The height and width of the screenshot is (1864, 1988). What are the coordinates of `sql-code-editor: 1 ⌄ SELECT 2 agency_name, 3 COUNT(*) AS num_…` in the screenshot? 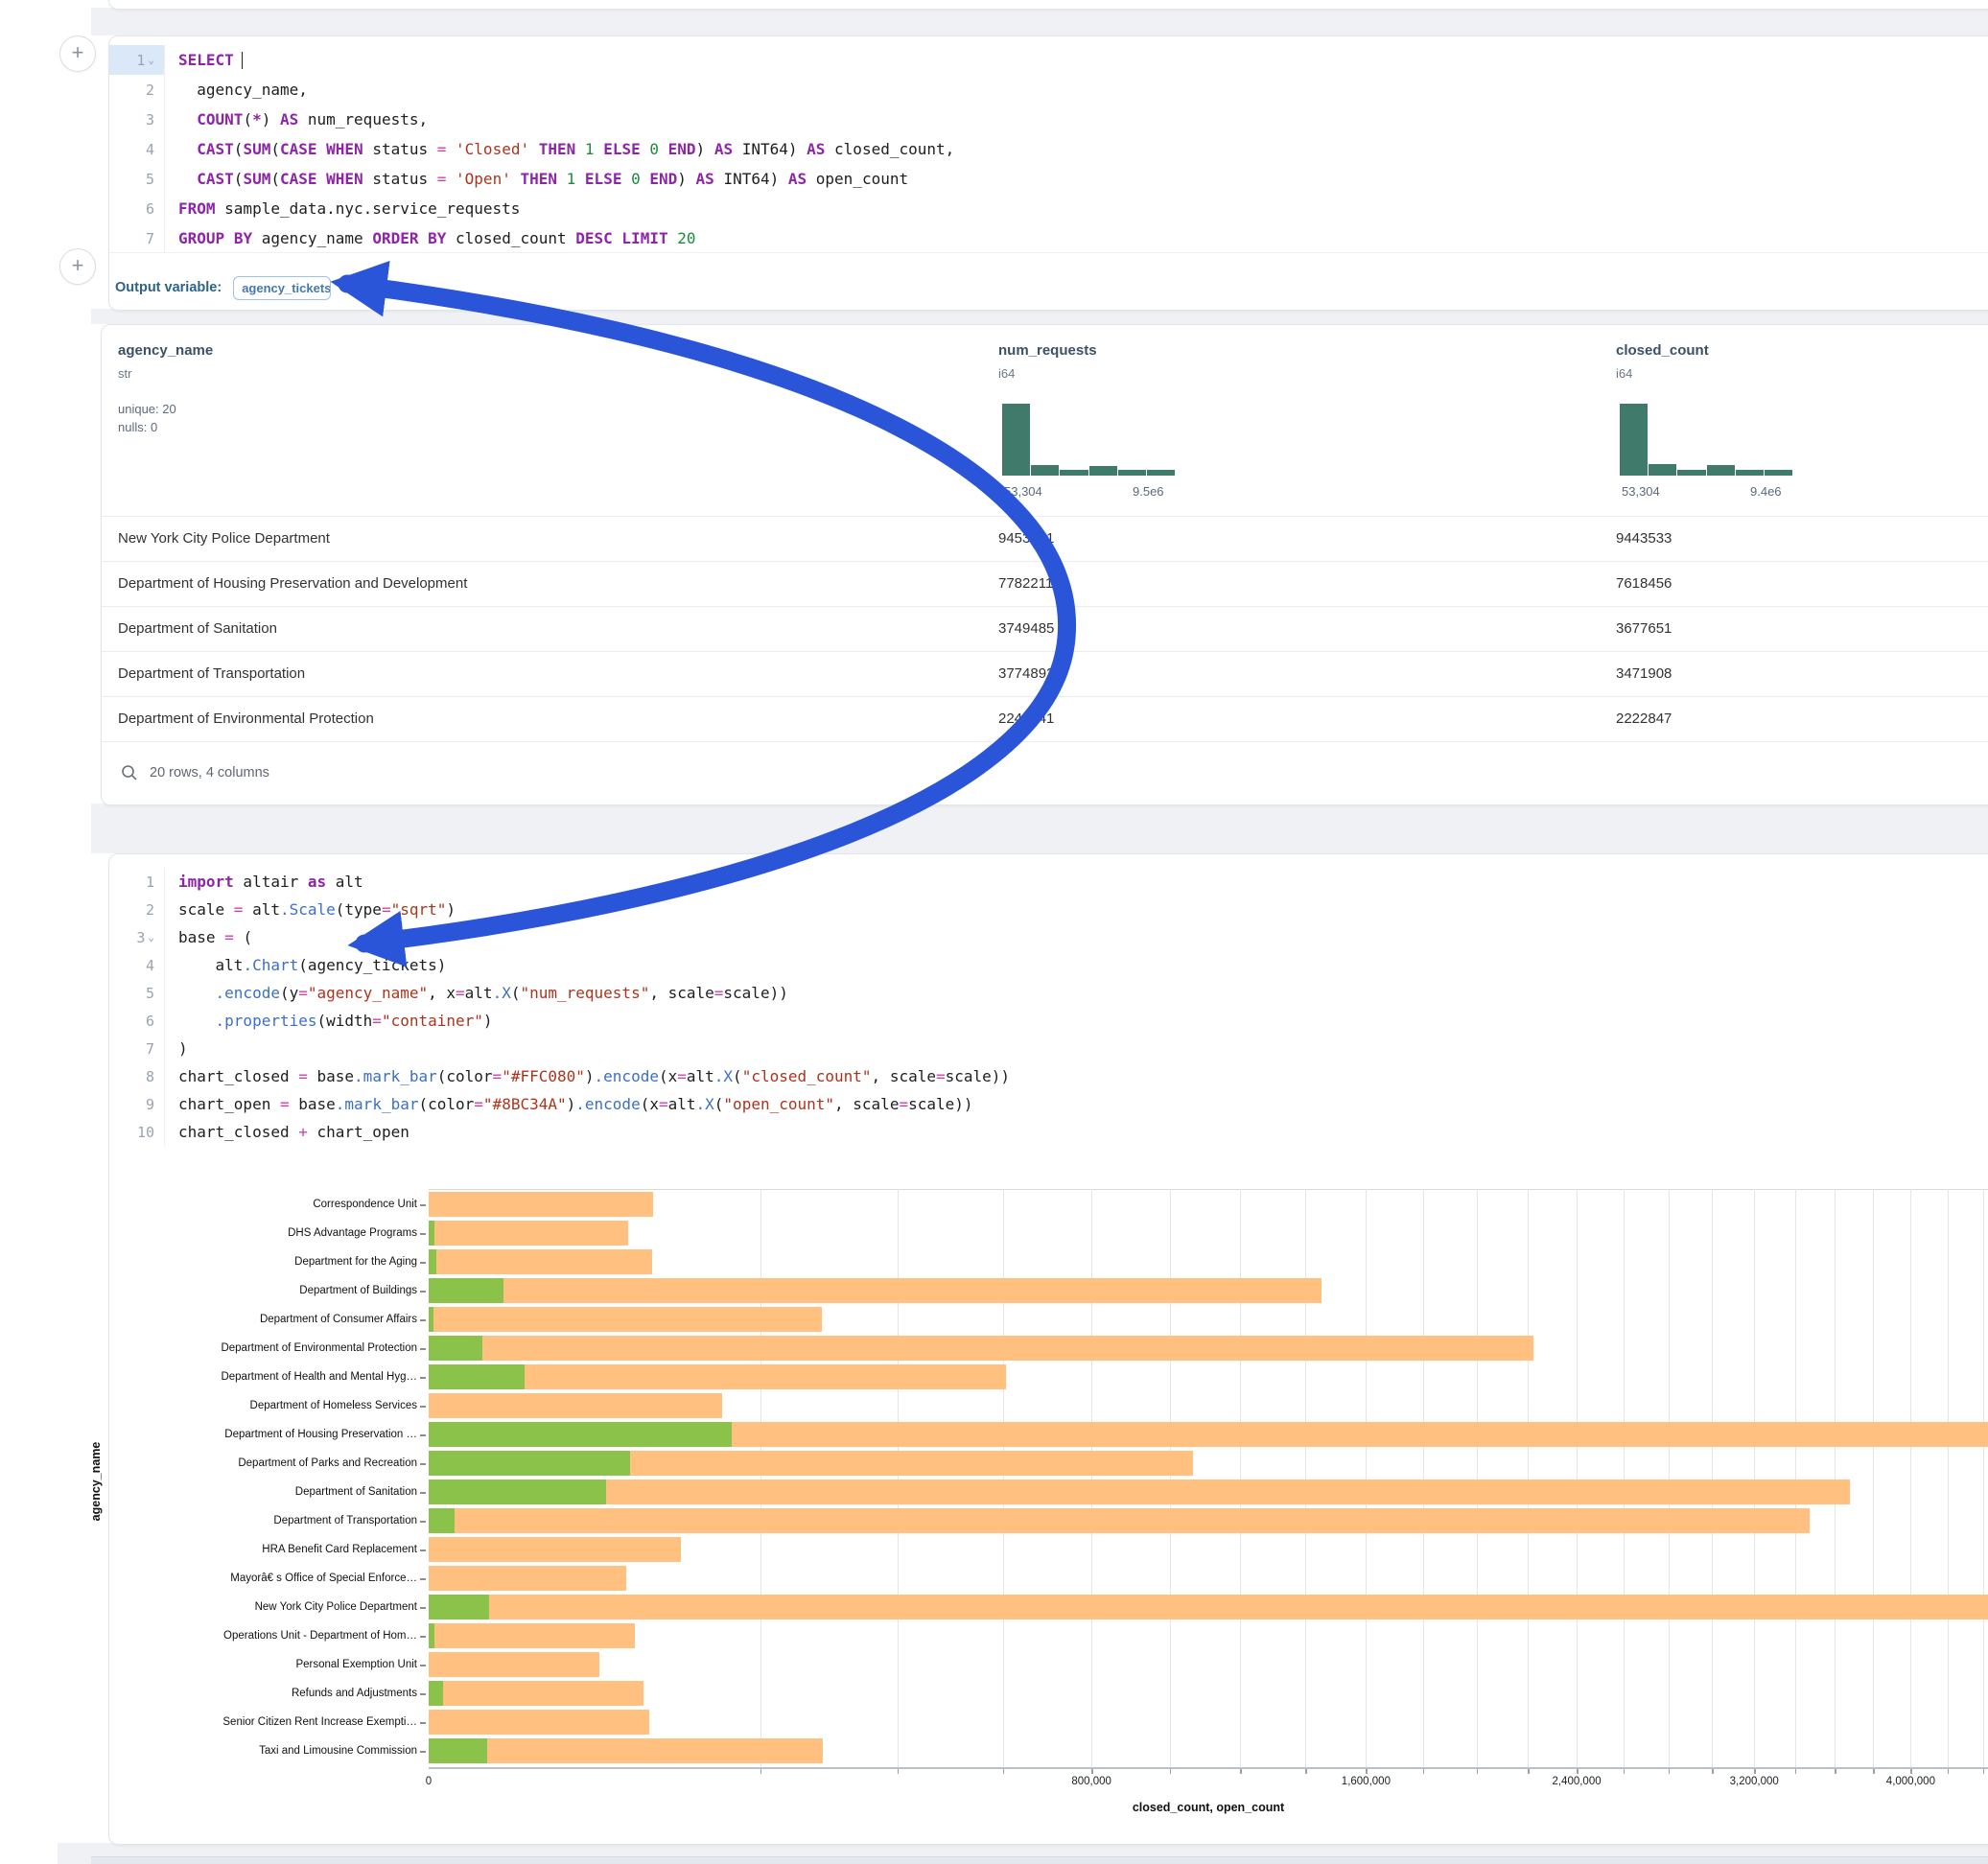 It's located at (1048, 144).